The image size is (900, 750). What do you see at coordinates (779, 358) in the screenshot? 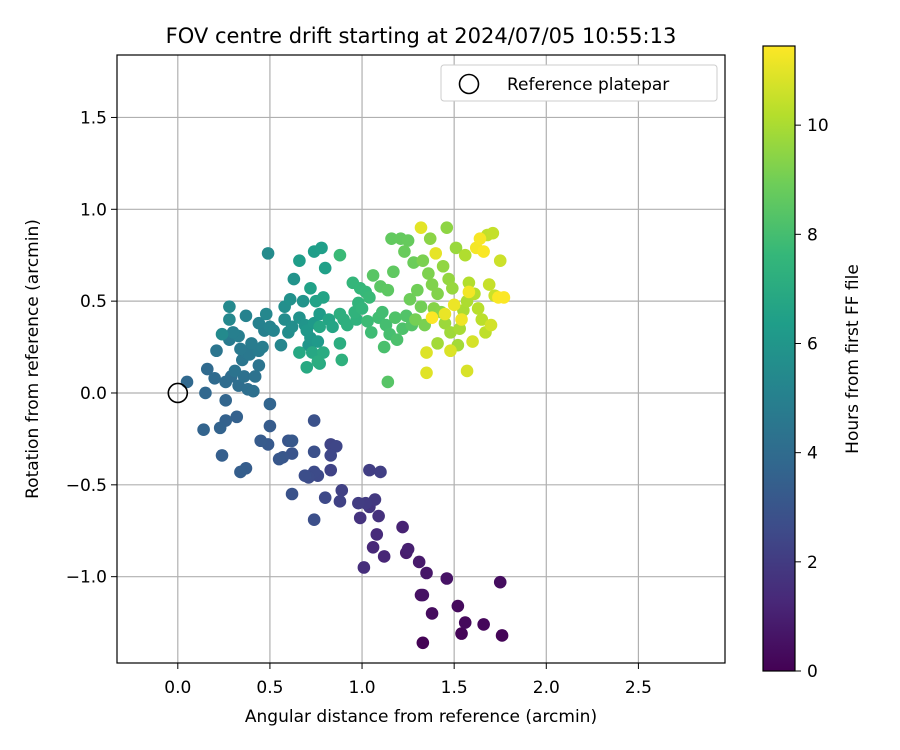
I see `colorbar-gradient` at bounding box center [779, 358].